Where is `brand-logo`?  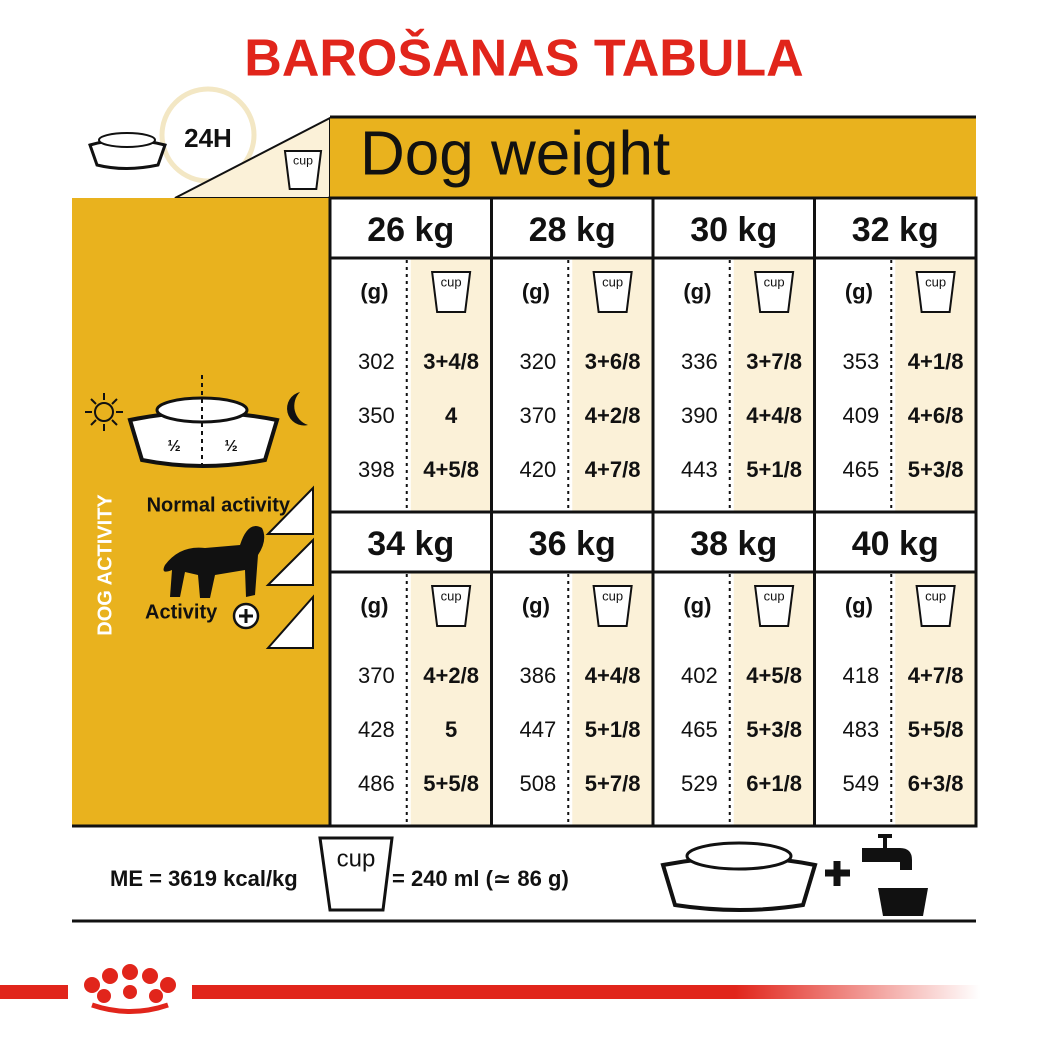 brand-logo is located at coordinates (130, 991).